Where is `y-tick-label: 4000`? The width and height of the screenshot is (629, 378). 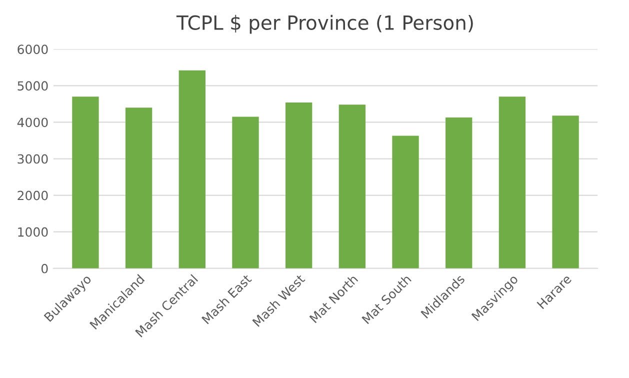
y-tick-label: 4000 is located at coordinates (32, 123).